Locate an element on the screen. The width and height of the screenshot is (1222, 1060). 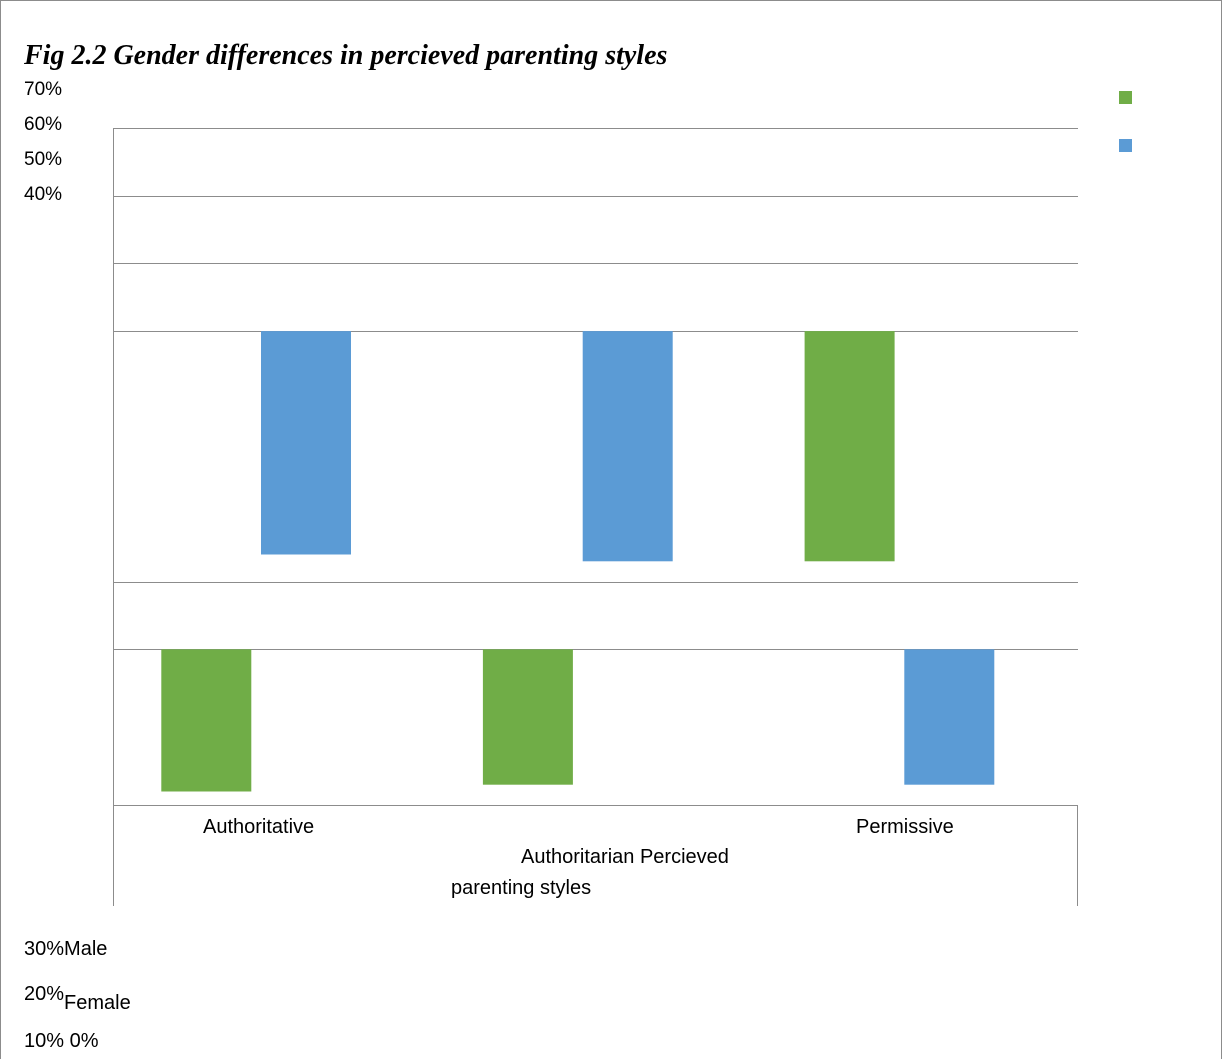
x-axis-label-inline: Authoritarian Percieved is located at coordinates (625, 857).